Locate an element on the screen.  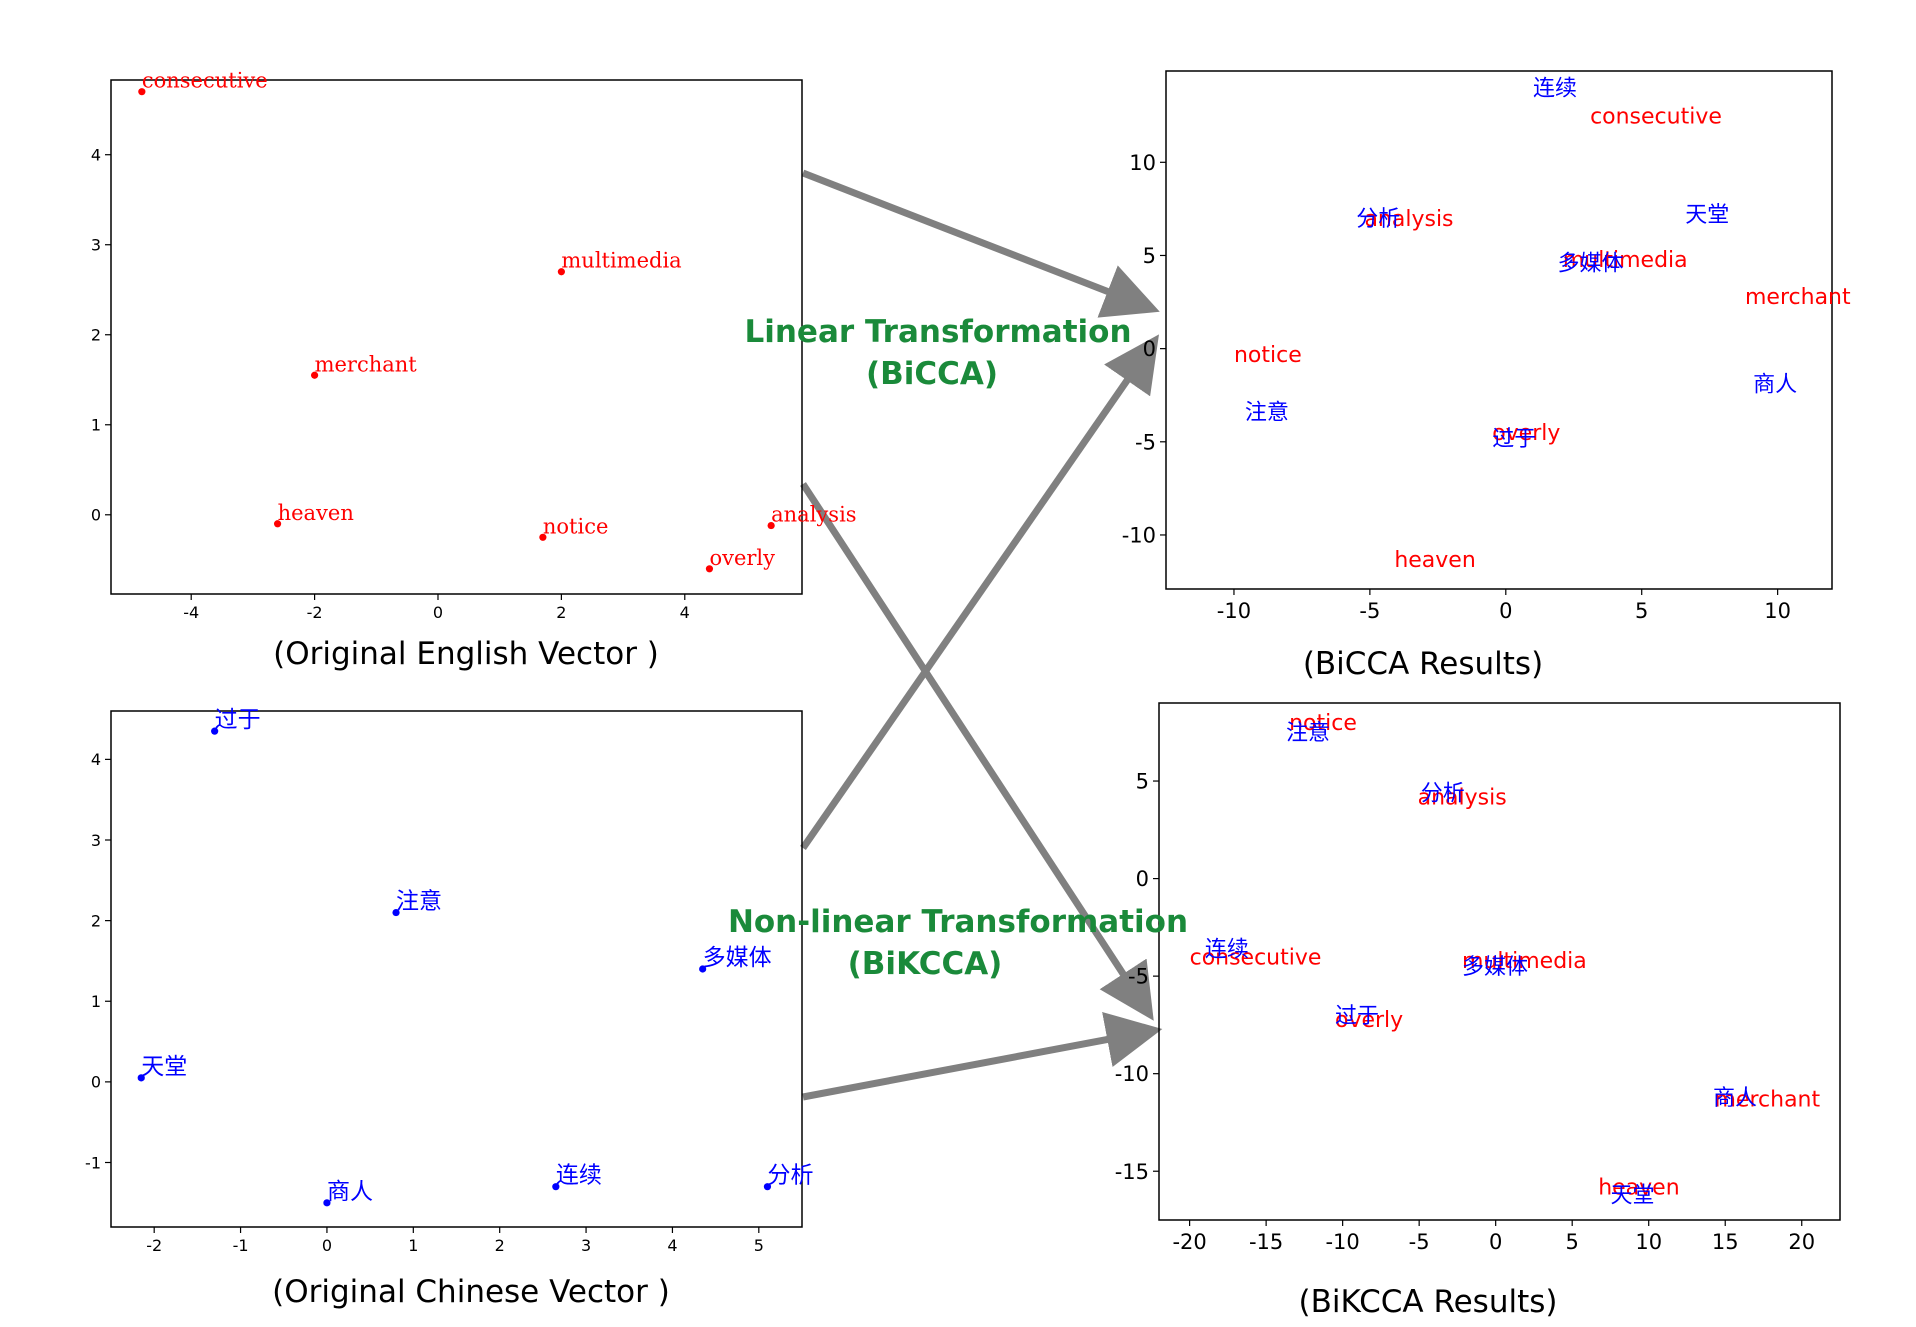
panel-caption: (BiKCCA Results) is located at coordinates (1428, 1302).